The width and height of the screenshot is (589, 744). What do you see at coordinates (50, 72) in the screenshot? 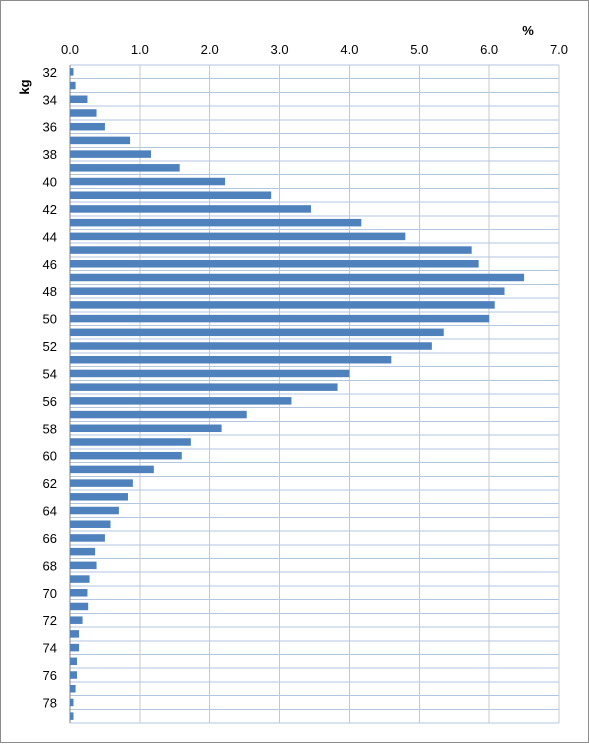
I see `y-tick-label: 32` at bounding box center [50, 72].